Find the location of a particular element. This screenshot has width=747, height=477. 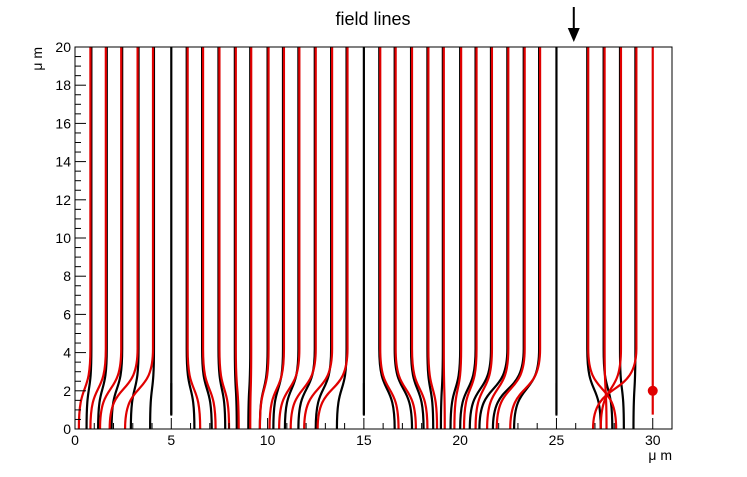

markers is located at coordinates (612, 201).